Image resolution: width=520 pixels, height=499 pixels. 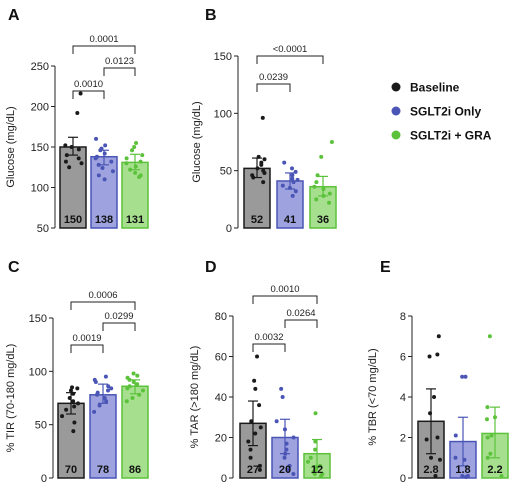 I want to click on legend-label: Baseline, so click(x=435, y=88).